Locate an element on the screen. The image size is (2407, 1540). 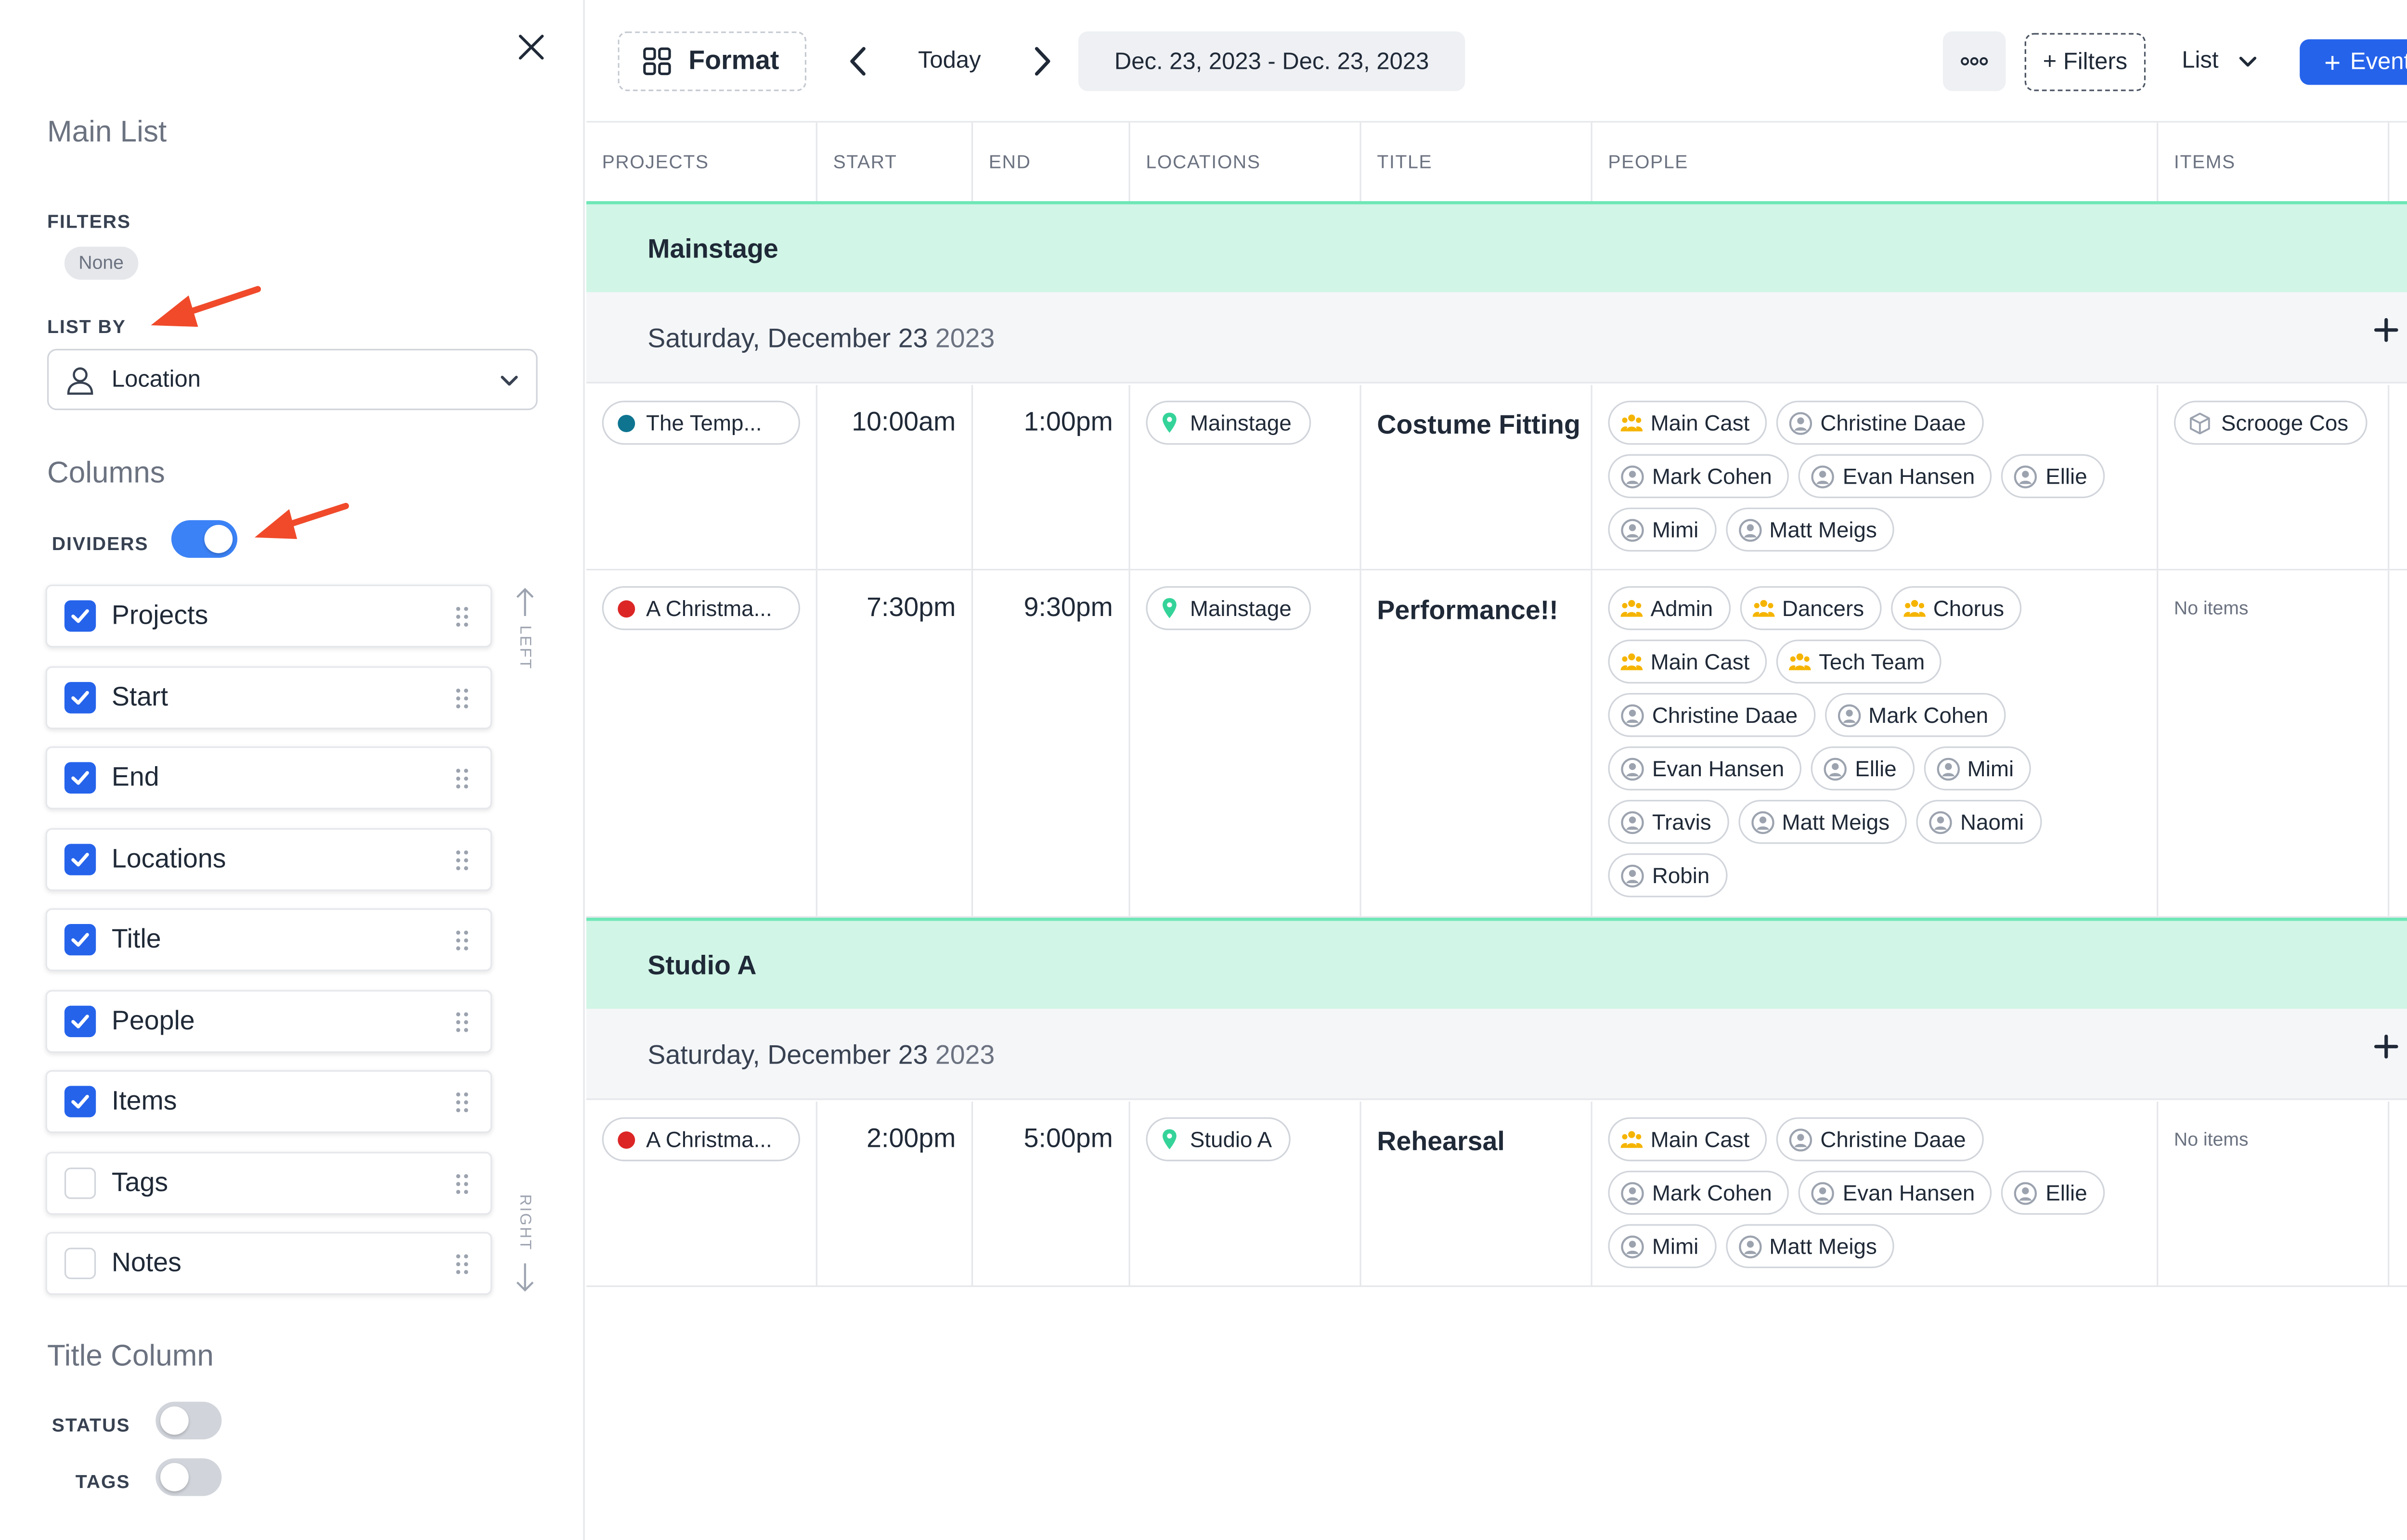
column-option-projects: Projects is located at coordinates (268, 616).